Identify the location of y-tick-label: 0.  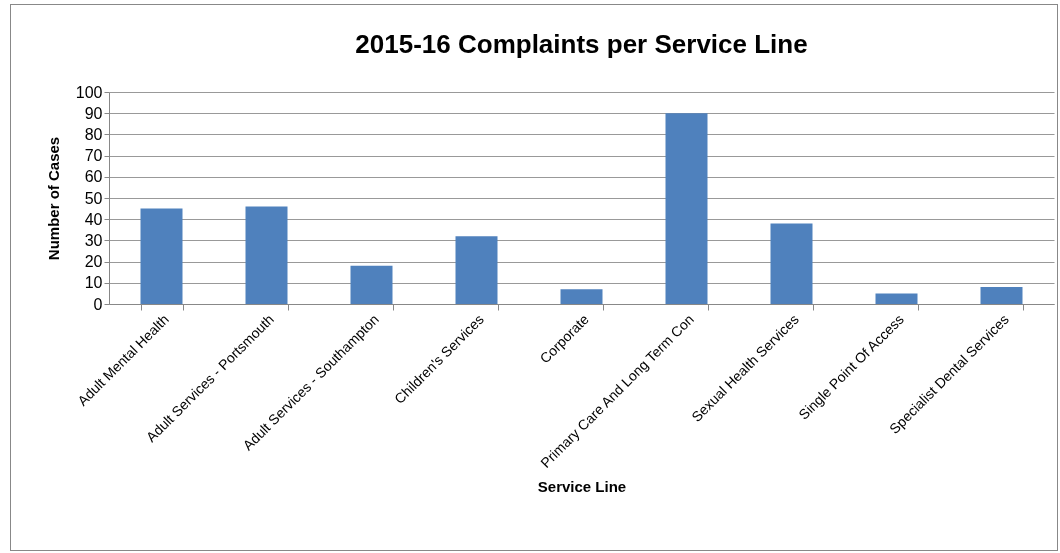
(98, 304).